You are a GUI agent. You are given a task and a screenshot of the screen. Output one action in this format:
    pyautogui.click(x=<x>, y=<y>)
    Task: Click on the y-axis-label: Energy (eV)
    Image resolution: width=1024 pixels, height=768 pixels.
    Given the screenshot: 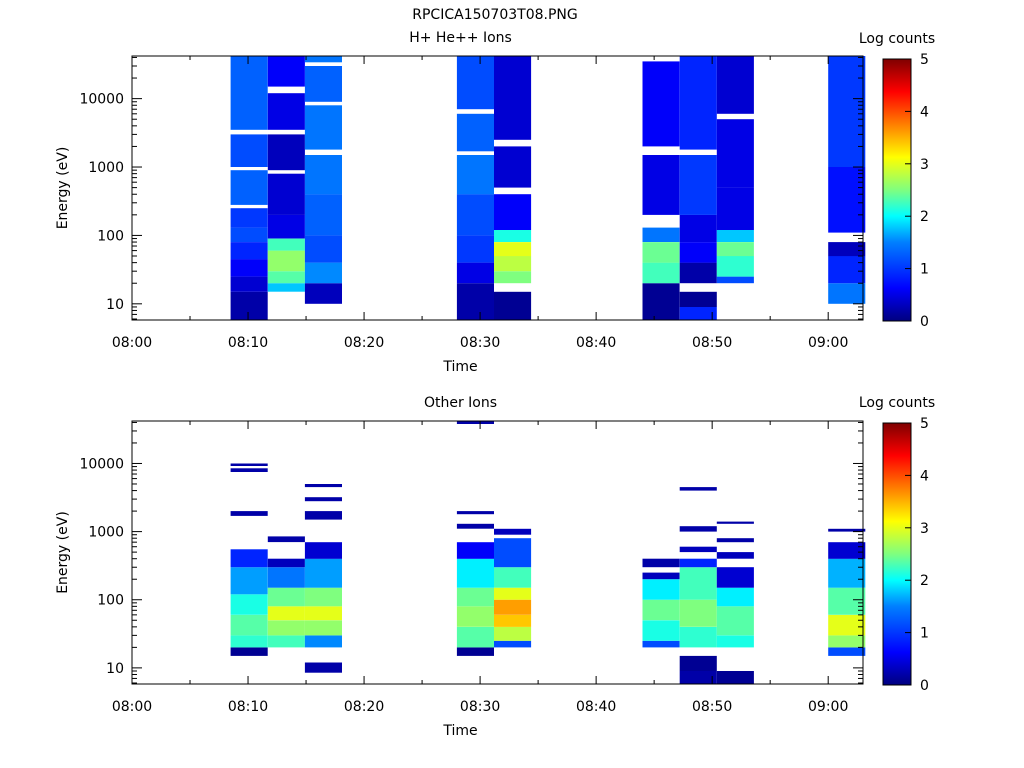 What is the action you would take?
    pyautogui.click(x=63, y=188)
    